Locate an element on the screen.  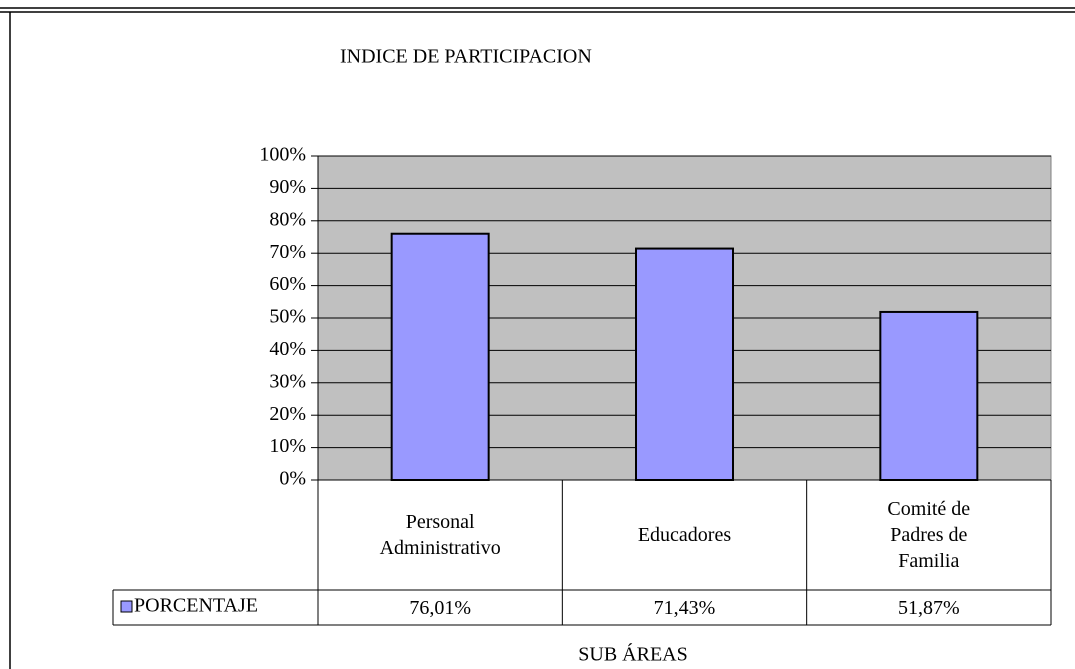
y-tick-label: 40% is located at coordinates (287, 349).